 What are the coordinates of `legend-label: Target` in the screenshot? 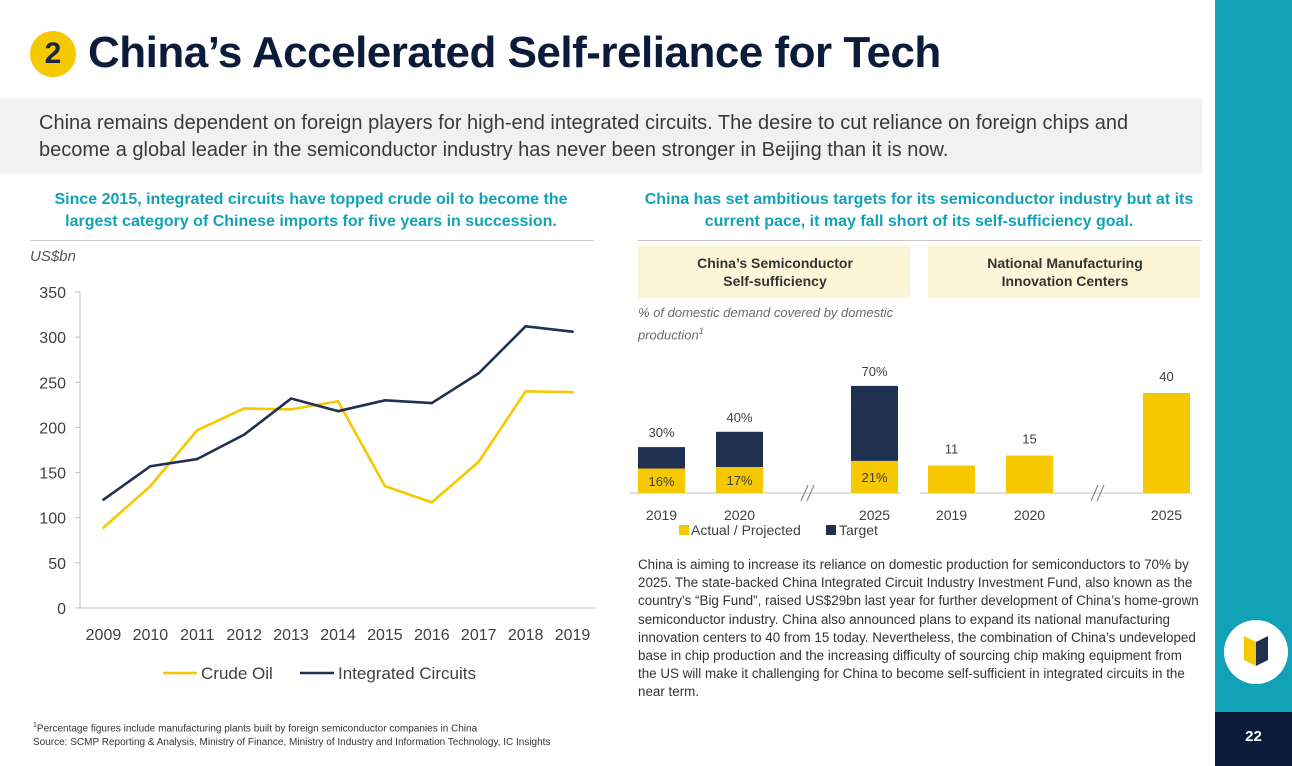 It's located at (858, 530).